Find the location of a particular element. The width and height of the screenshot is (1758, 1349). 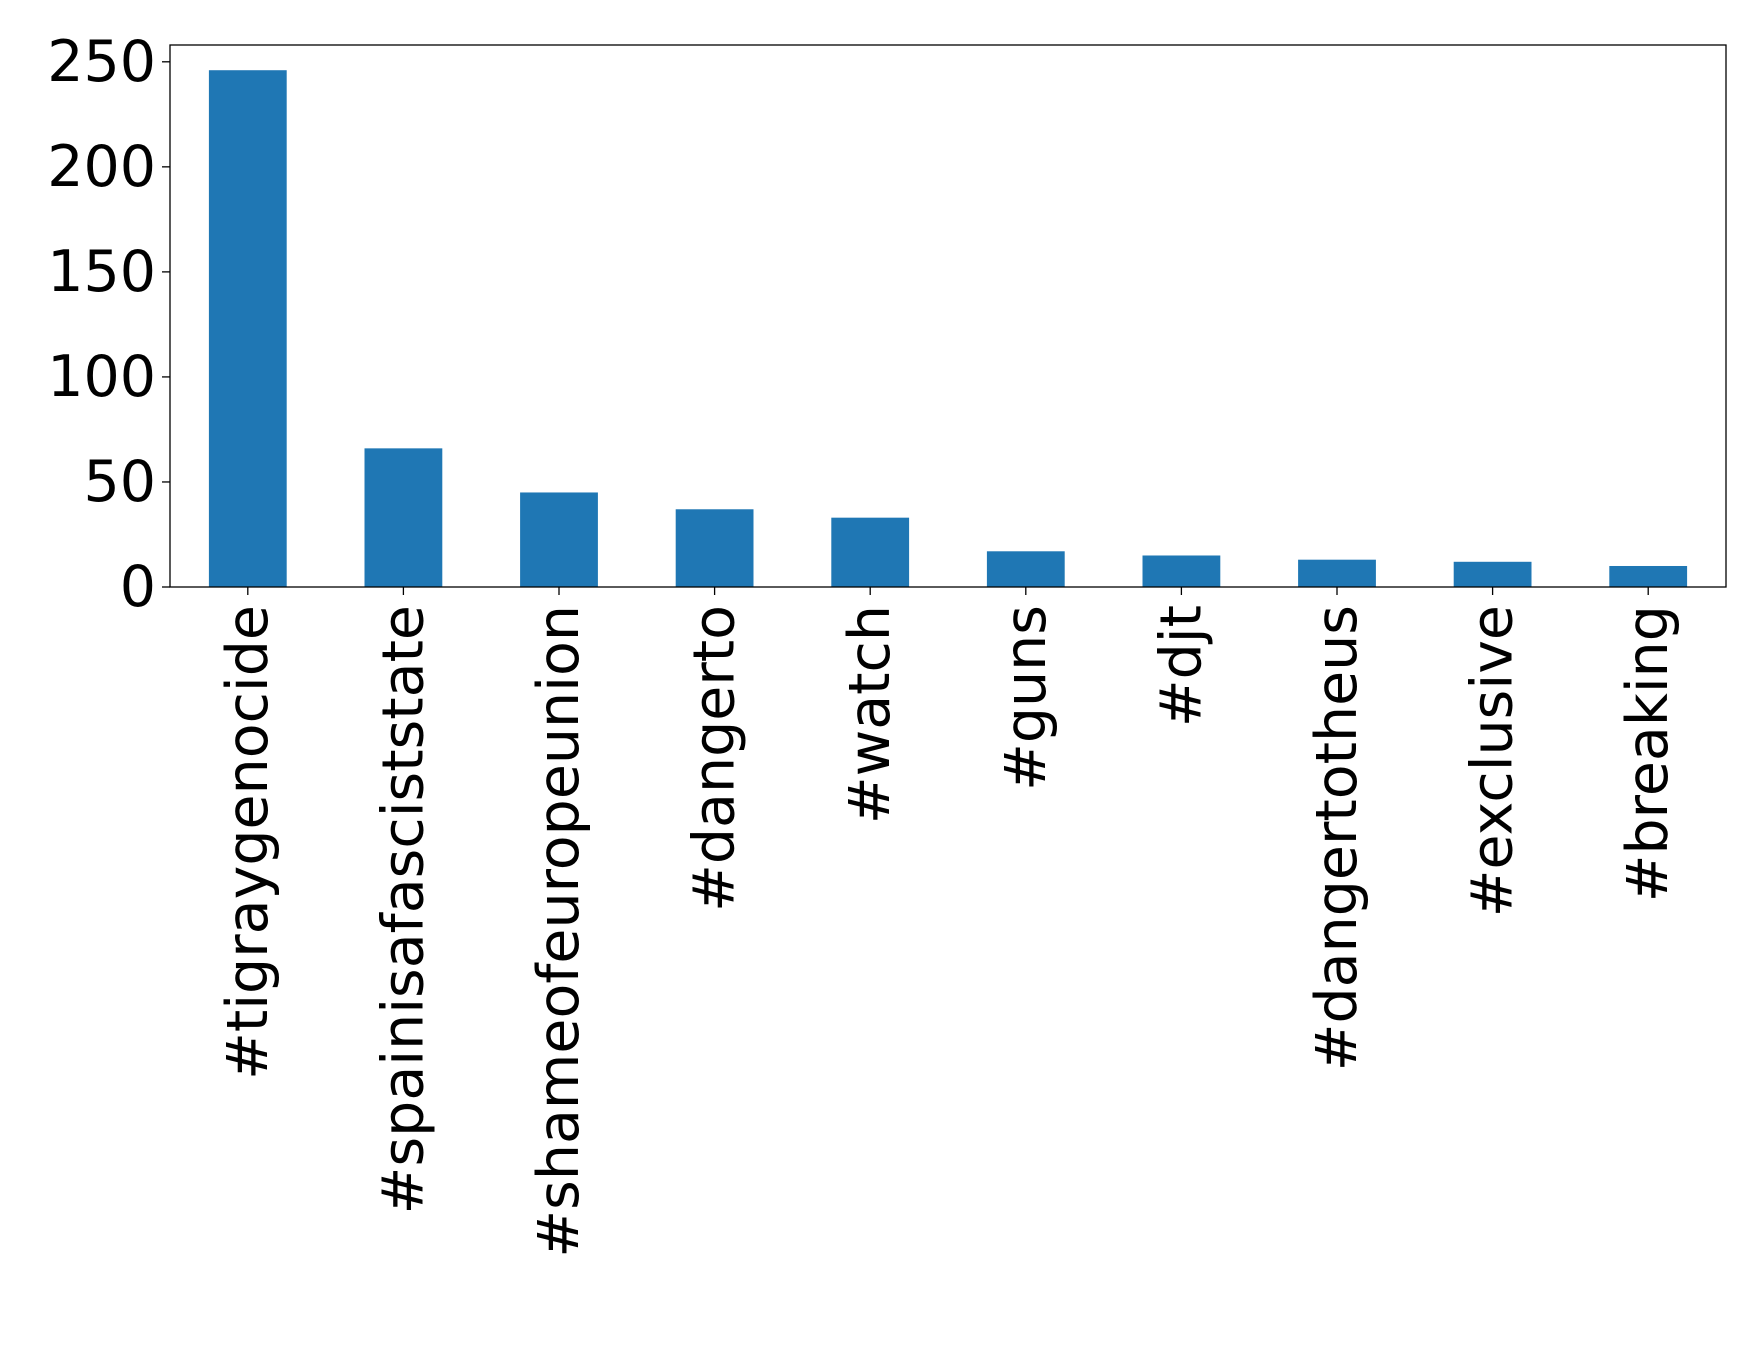

x-tick-label: #exclusive is located at coordinates (1493, 761).